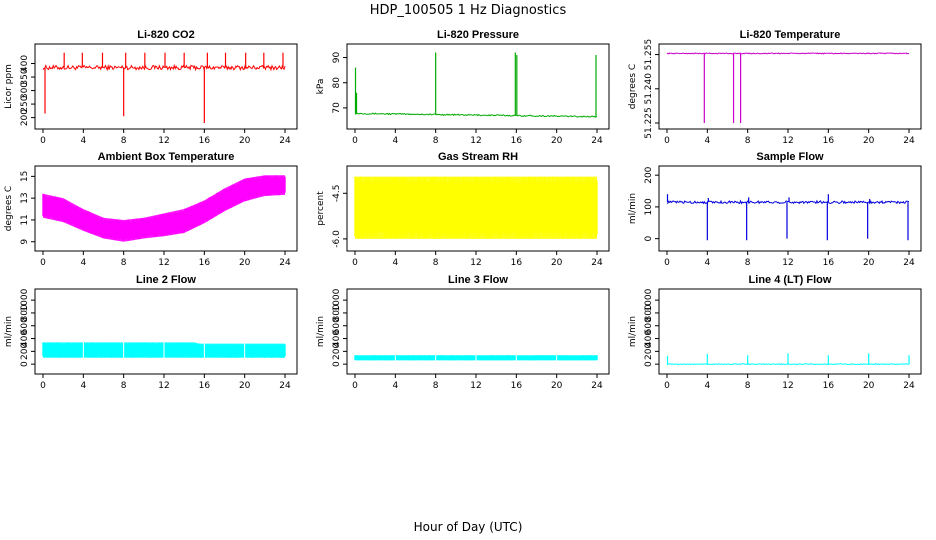 The height and width of the screenshot is (540, 936). What do you see at coordinates (478, 35) in the screenshot?
I see `panel-title: Li-820 Pressure` at bounding box center [478, 35].